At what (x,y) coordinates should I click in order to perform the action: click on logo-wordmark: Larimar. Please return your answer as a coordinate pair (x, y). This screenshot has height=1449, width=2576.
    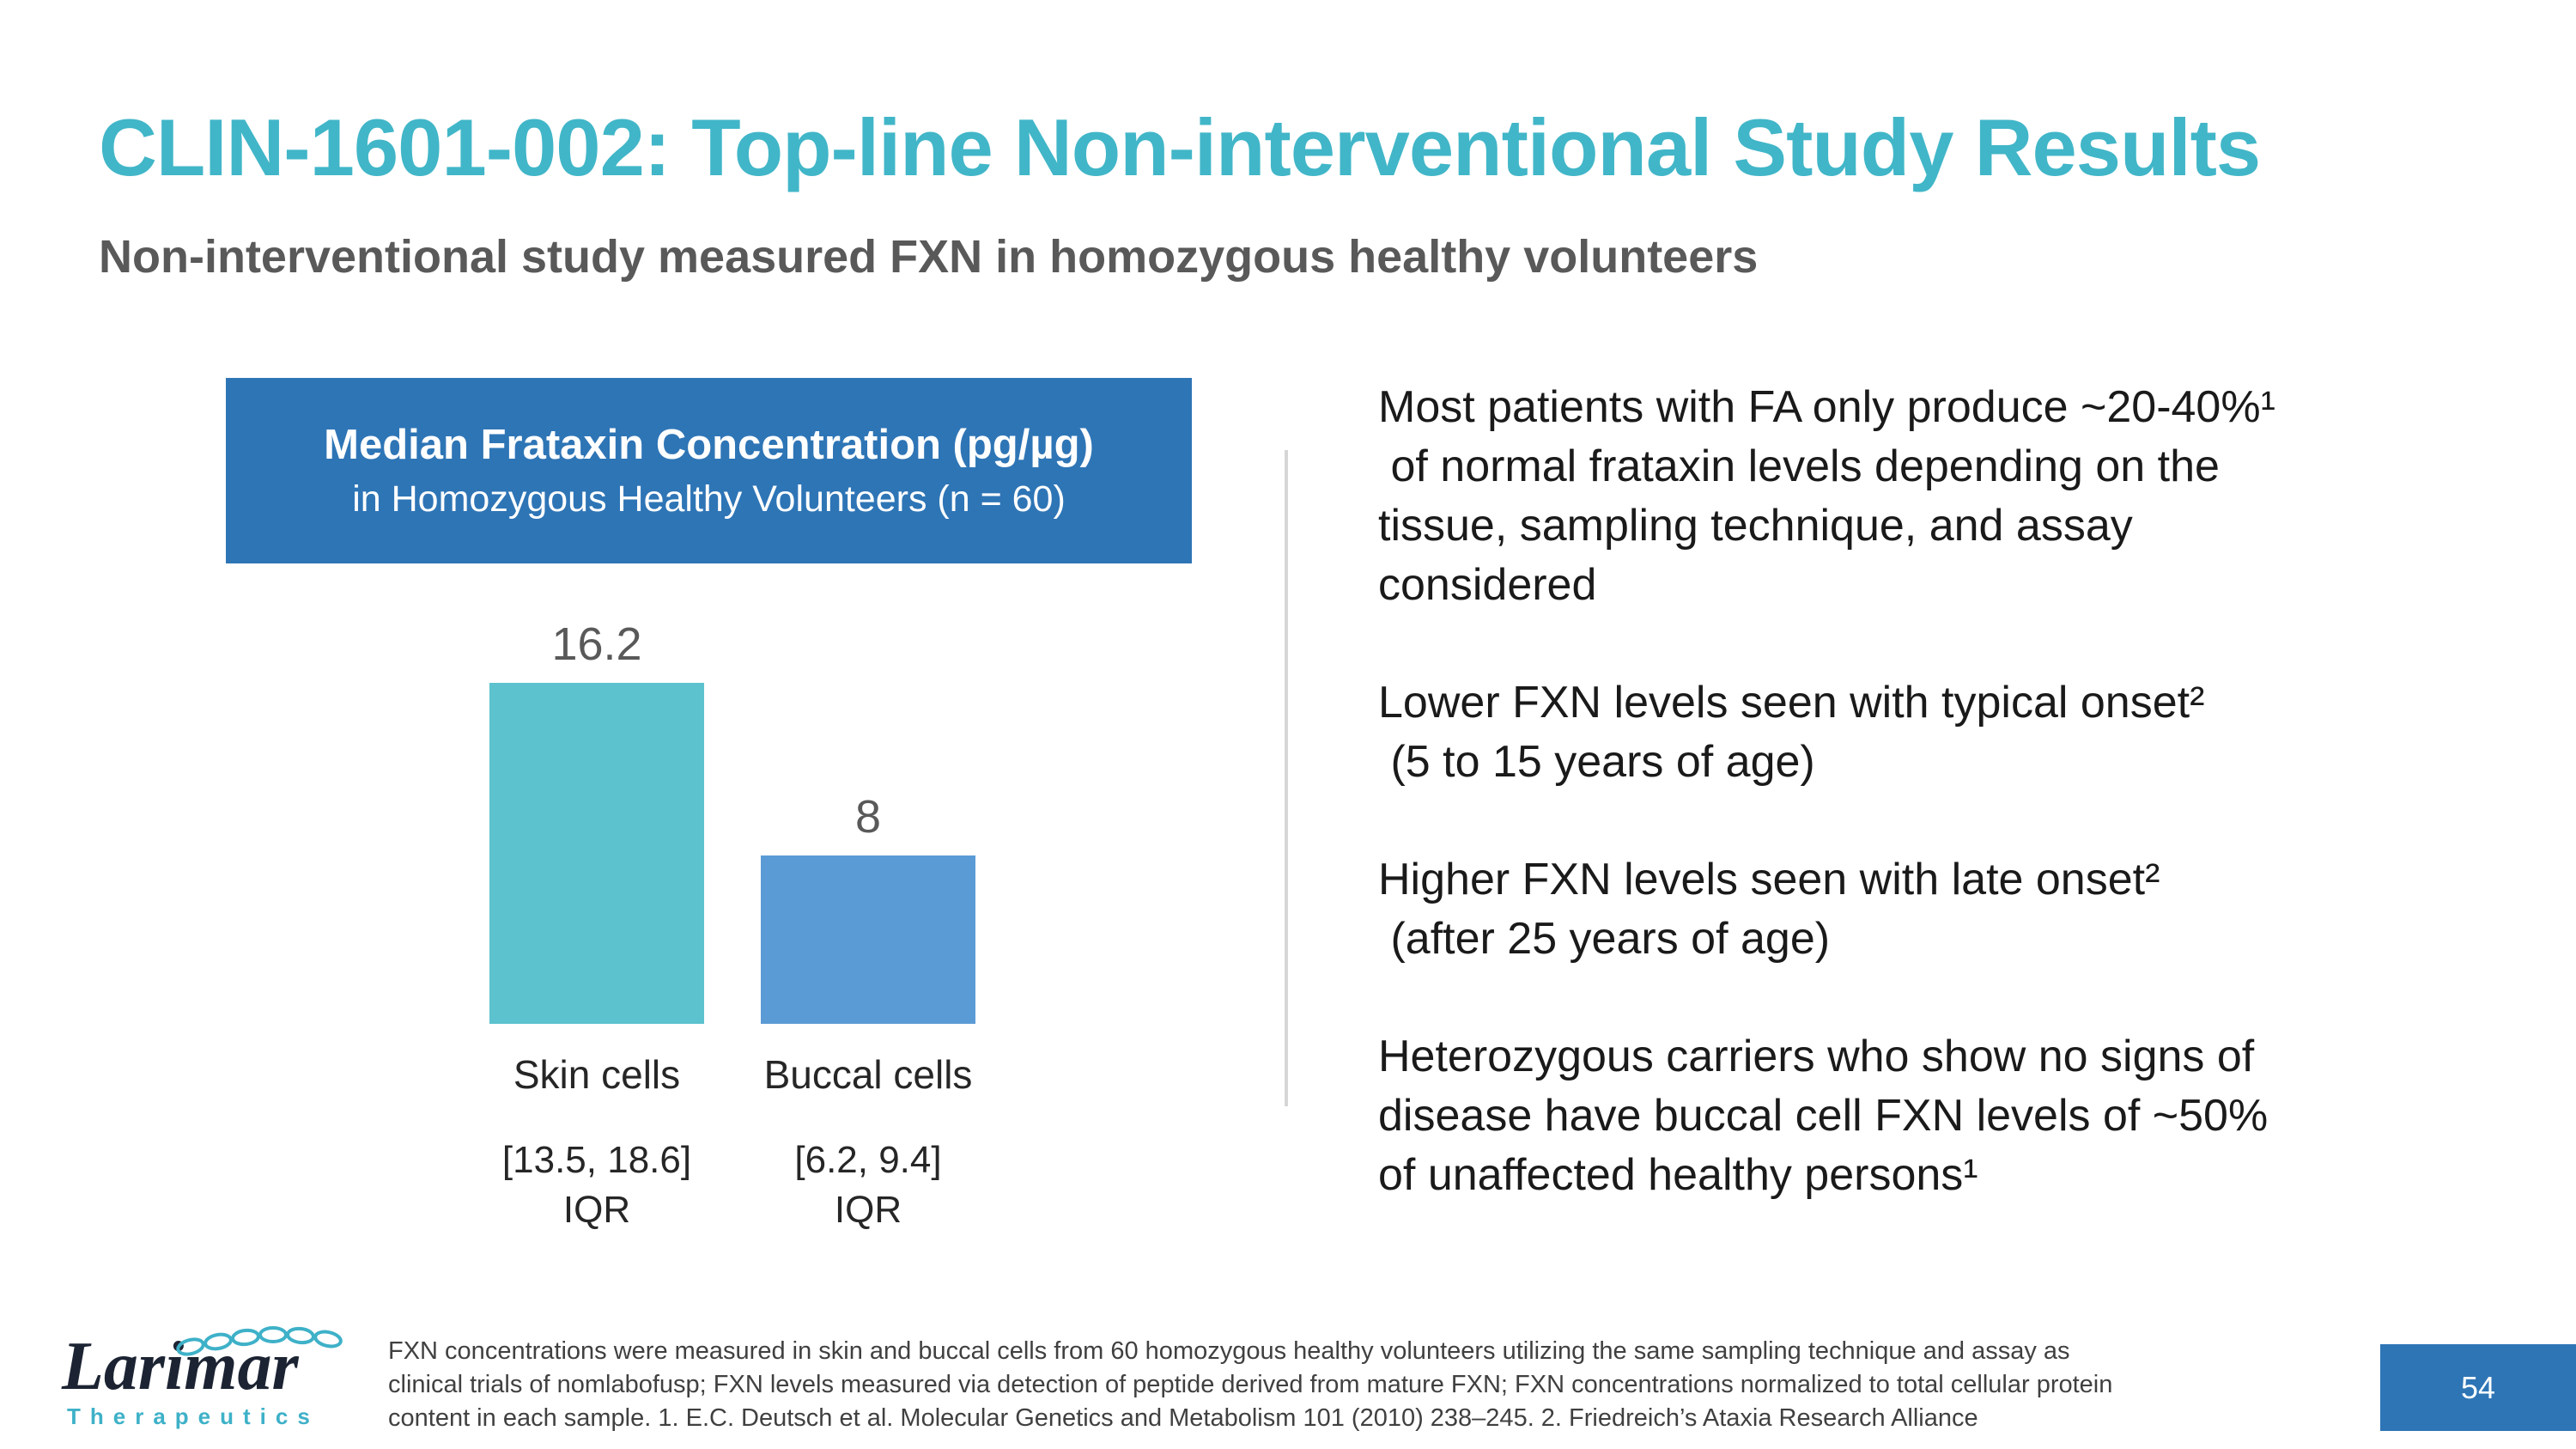
    Looking at the image, I should click on (180, 1366).